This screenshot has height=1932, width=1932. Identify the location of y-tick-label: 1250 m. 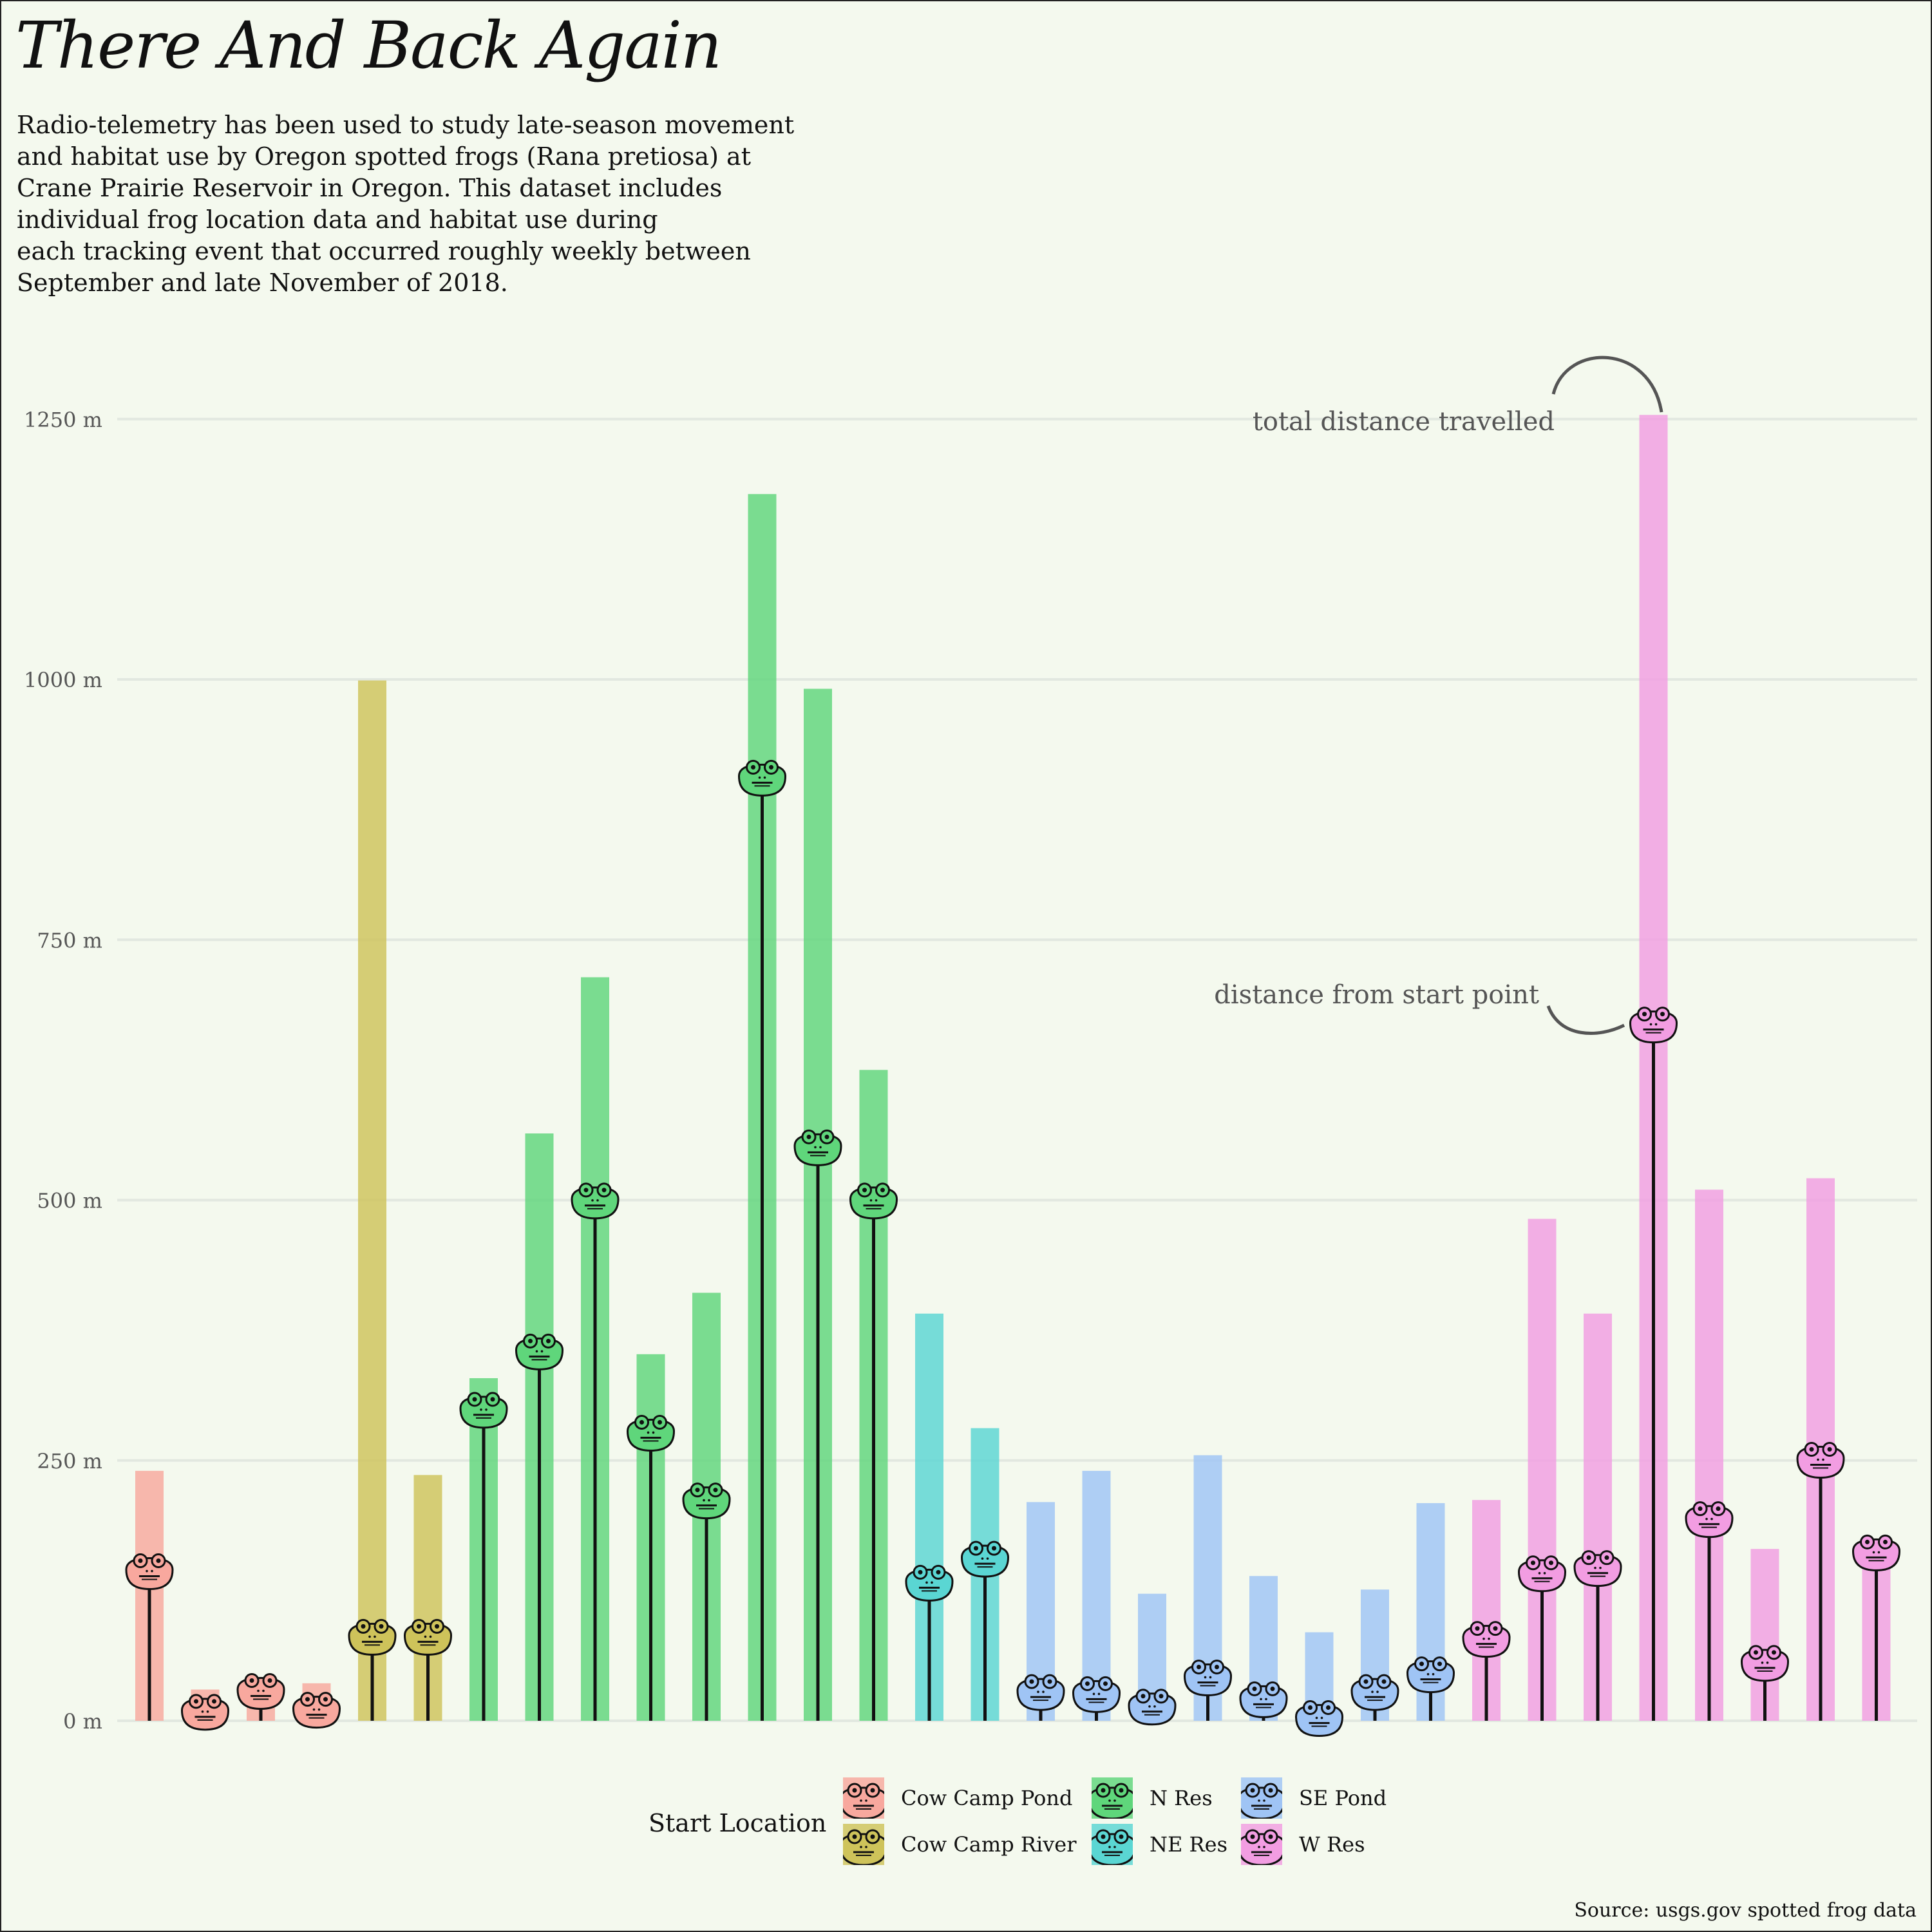
(63, 420).